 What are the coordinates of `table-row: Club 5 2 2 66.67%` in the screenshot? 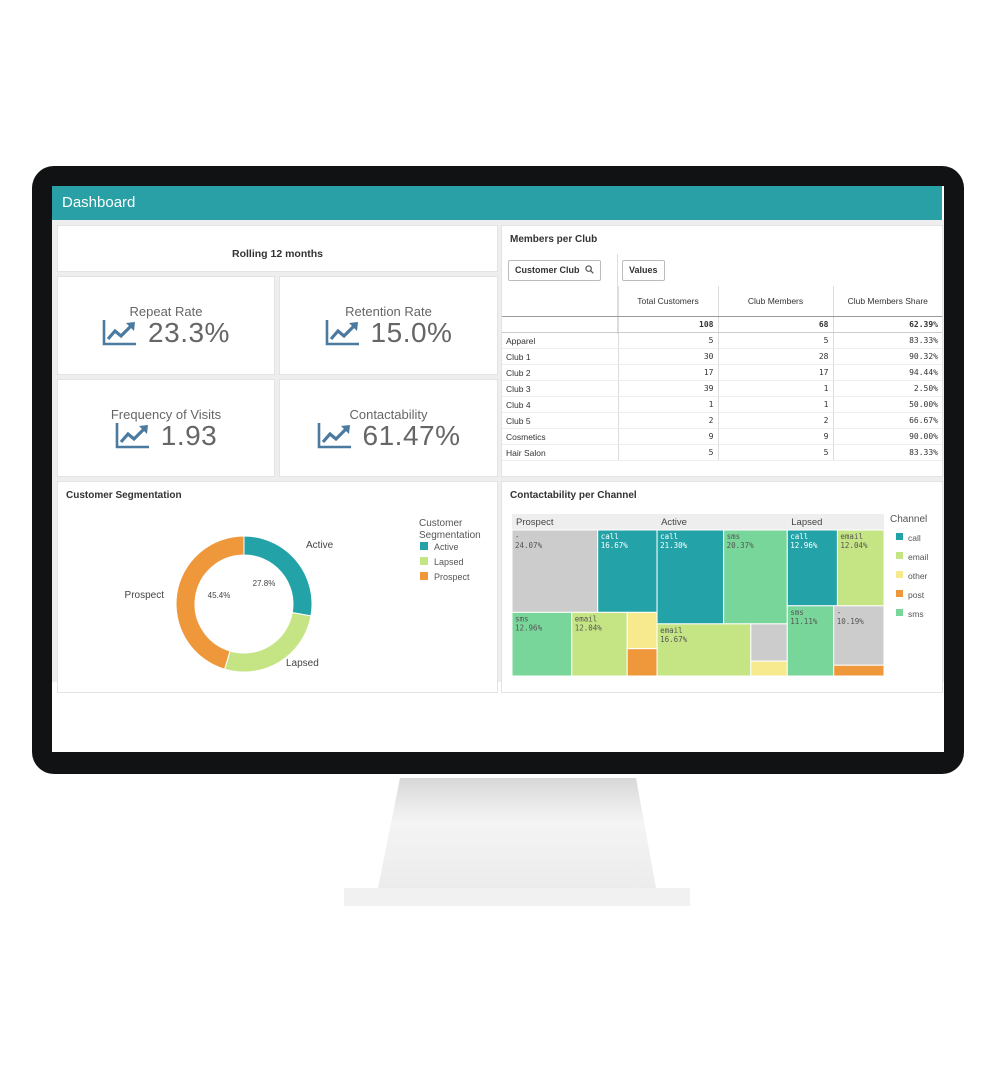 It's located at (722, 420).